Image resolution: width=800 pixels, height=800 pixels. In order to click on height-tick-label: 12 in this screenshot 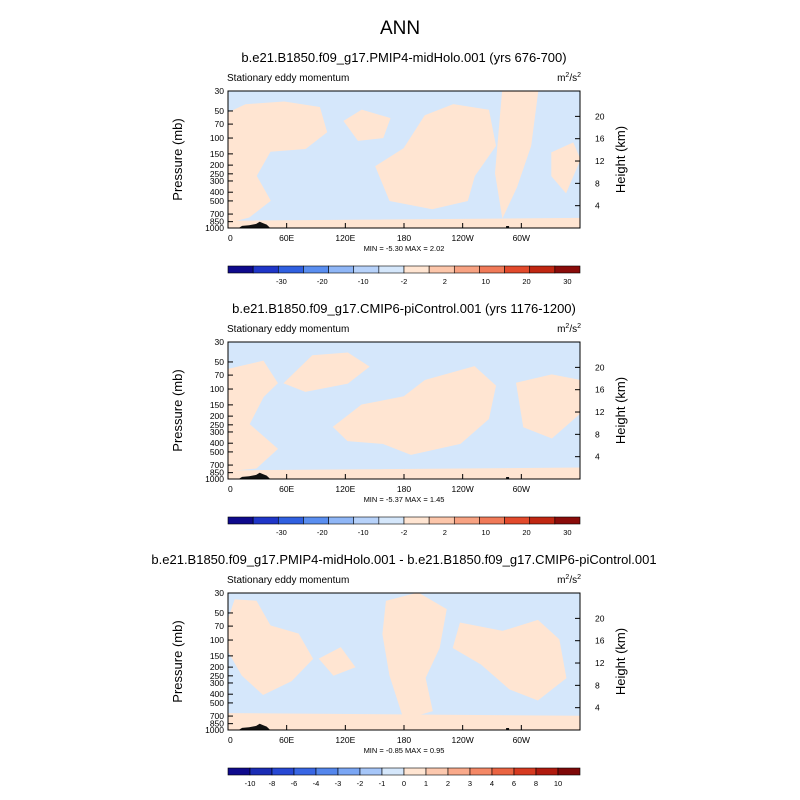, I will do `click(600, 663)`.